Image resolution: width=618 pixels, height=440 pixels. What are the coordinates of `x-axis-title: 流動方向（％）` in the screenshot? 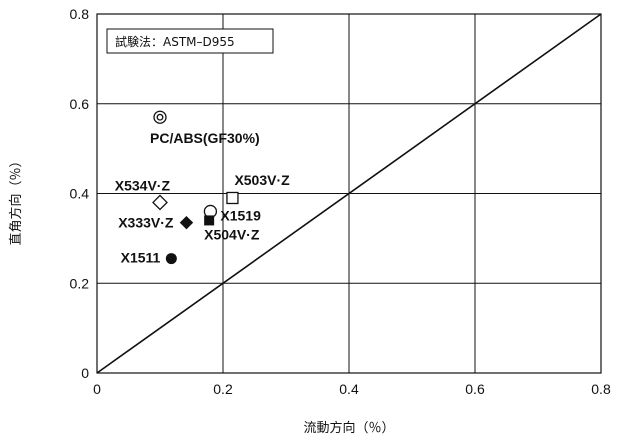 It's located at (348, 428).